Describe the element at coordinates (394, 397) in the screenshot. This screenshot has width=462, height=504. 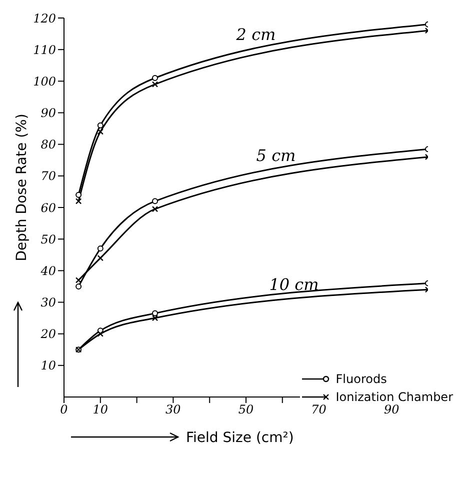
I see `legend-label: Ionization Chamber` at that location.